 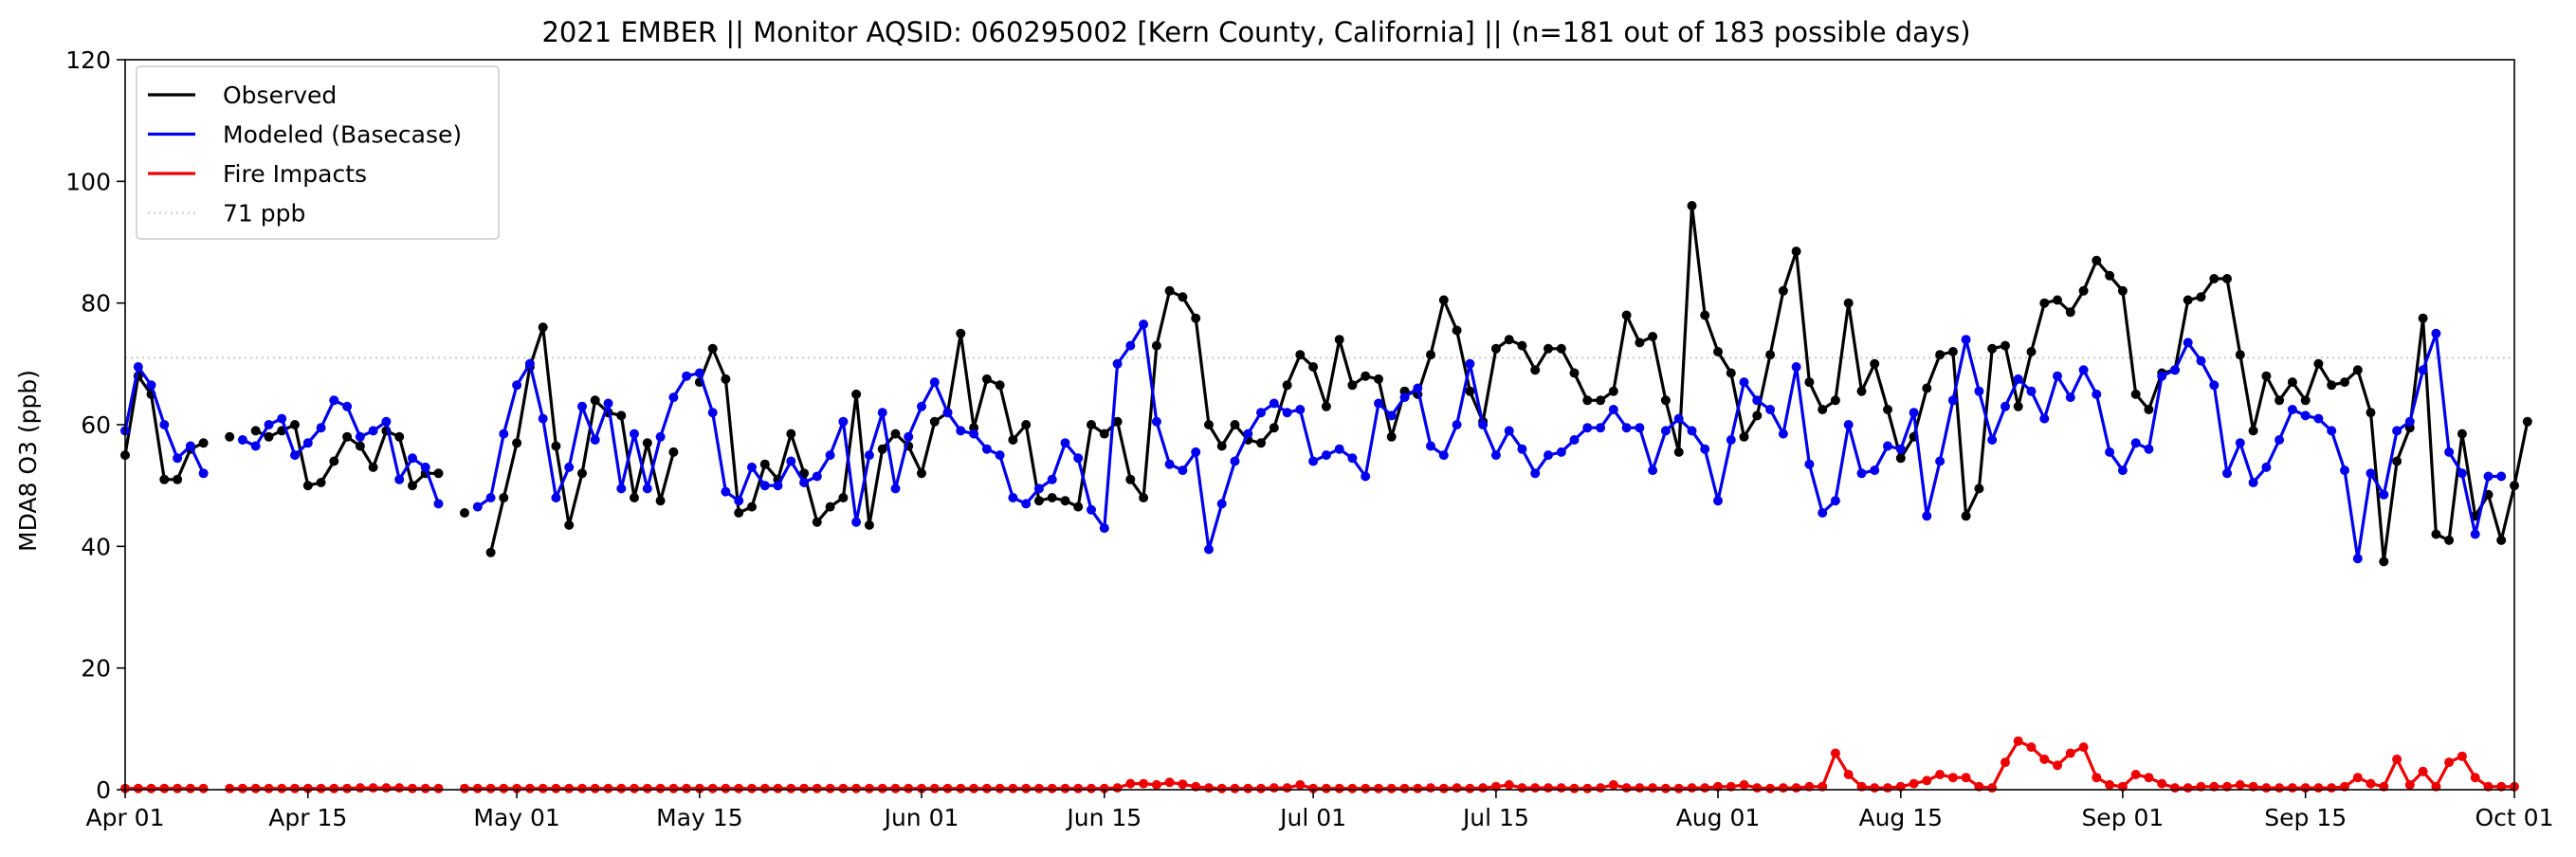 What do you see at coordinates (318, 152) in the screenshot?
I see `legend-frame` at bounding box center [318, 152].